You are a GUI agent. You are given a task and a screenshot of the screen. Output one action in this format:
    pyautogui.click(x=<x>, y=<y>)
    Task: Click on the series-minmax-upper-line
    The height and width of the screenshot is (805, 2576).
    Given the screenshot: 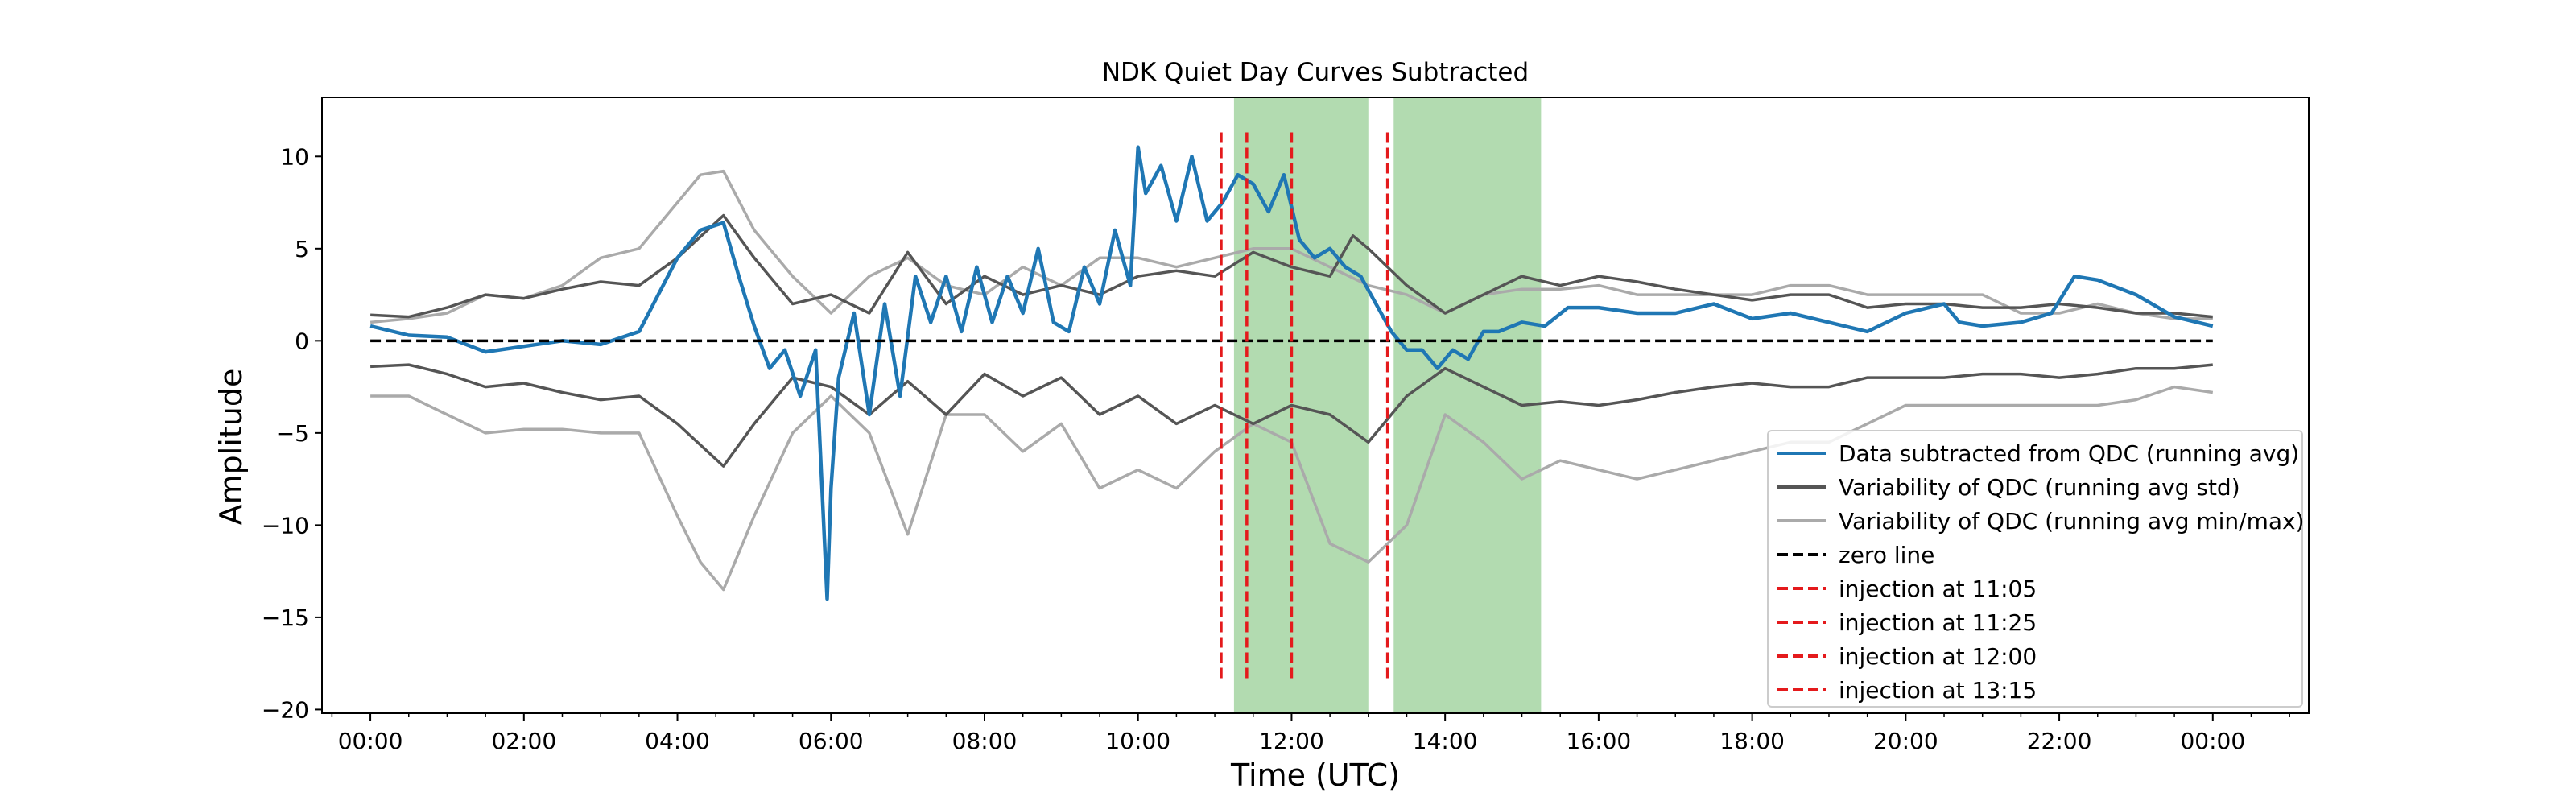 What is the action you would take?
    pyautogui.click(x=1291, y=246)
    